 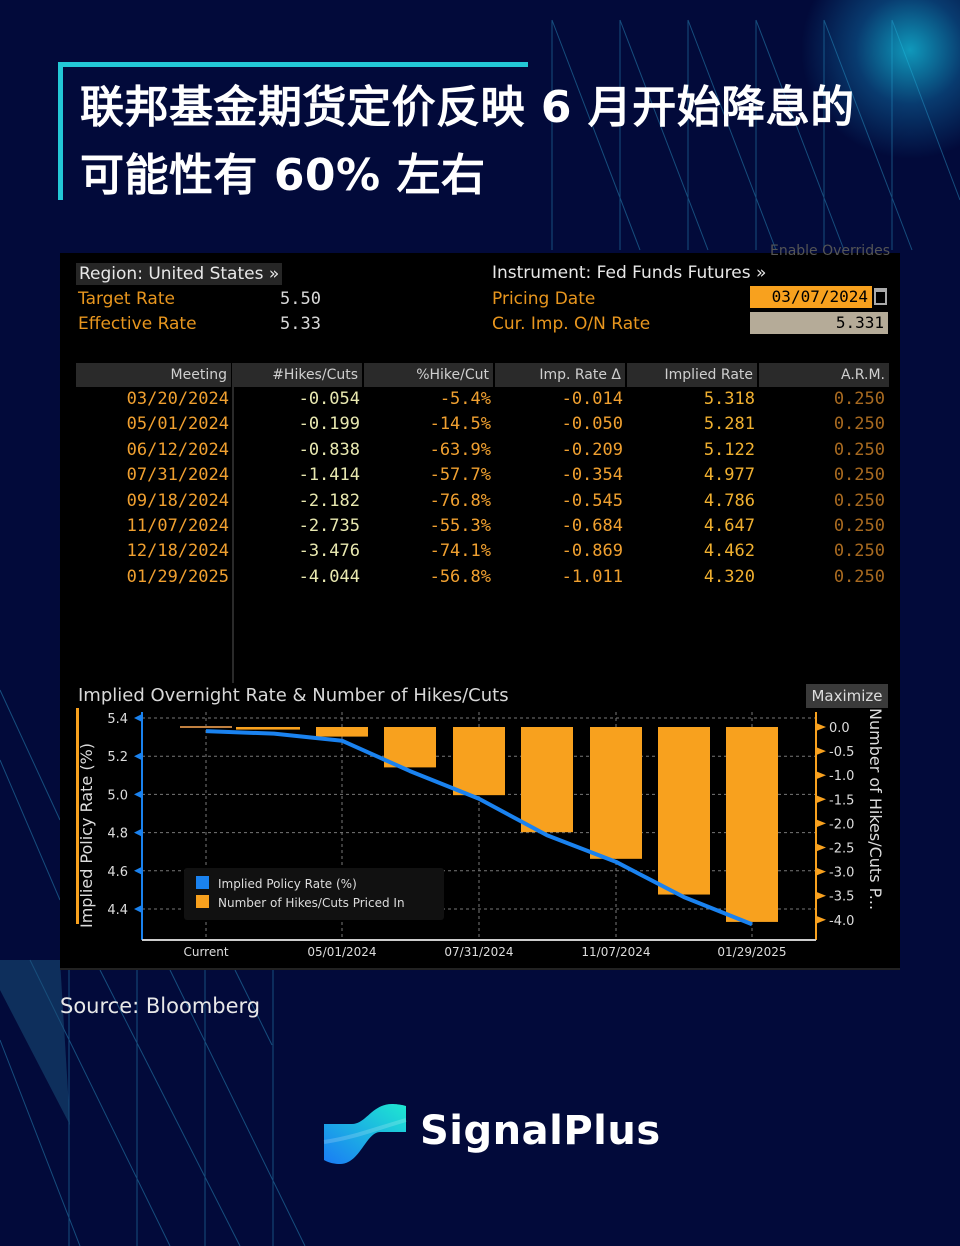 I want to click on region-selector: Region: United States », so click(x=179, y=274).